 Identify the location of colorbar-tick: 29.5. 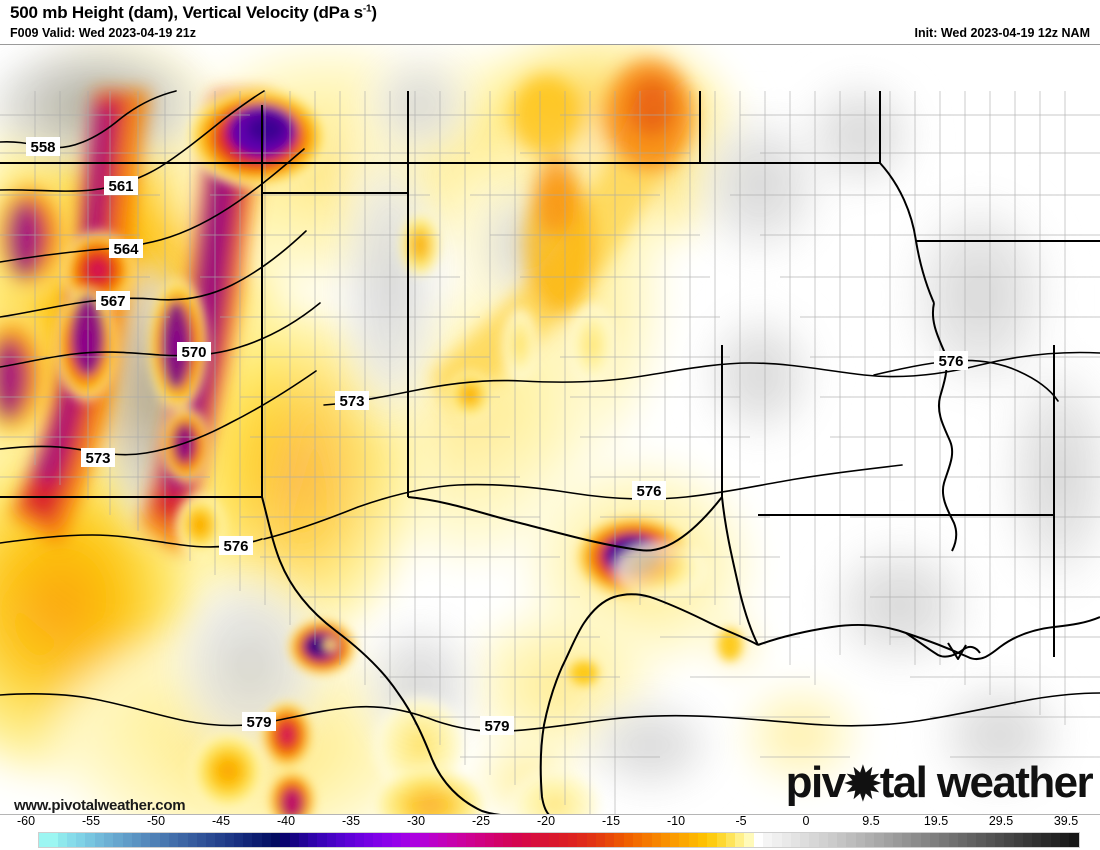
(1001, 821).